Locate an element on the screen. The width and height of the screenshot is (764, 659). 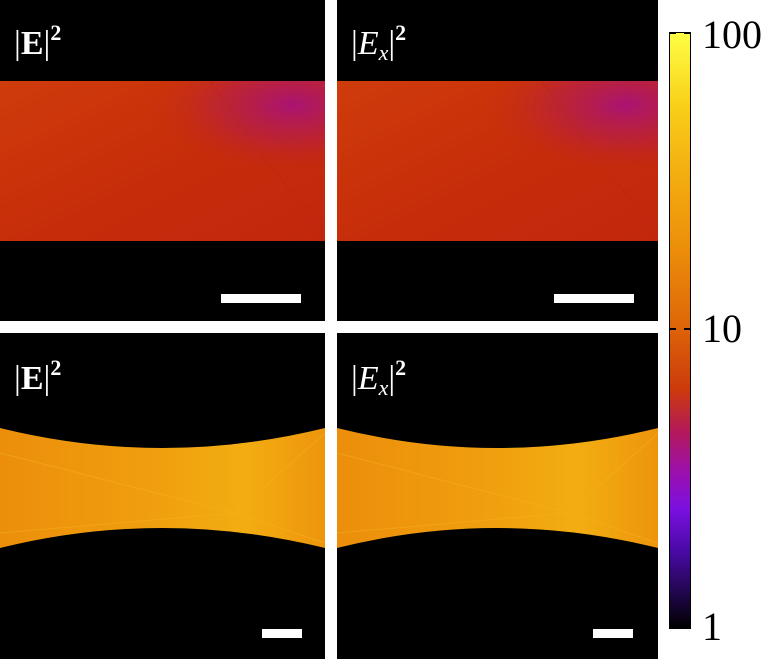
colorbar-label-min: 1 is located at coordinates (712, 626).